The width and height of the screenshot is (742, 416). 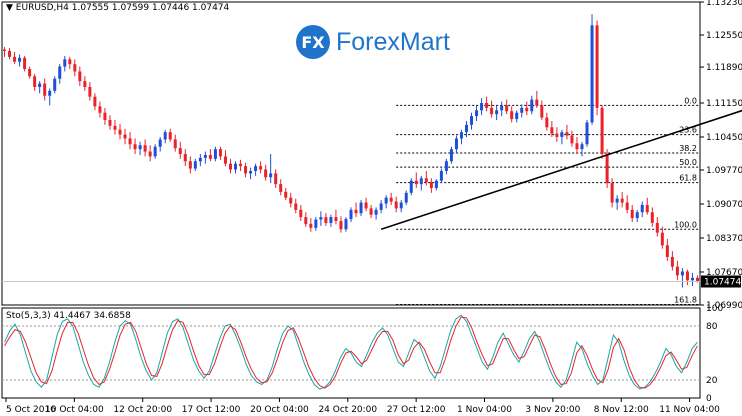 I want to click on symbol-label: EURUSD,H4, so click(x=42, y=8).